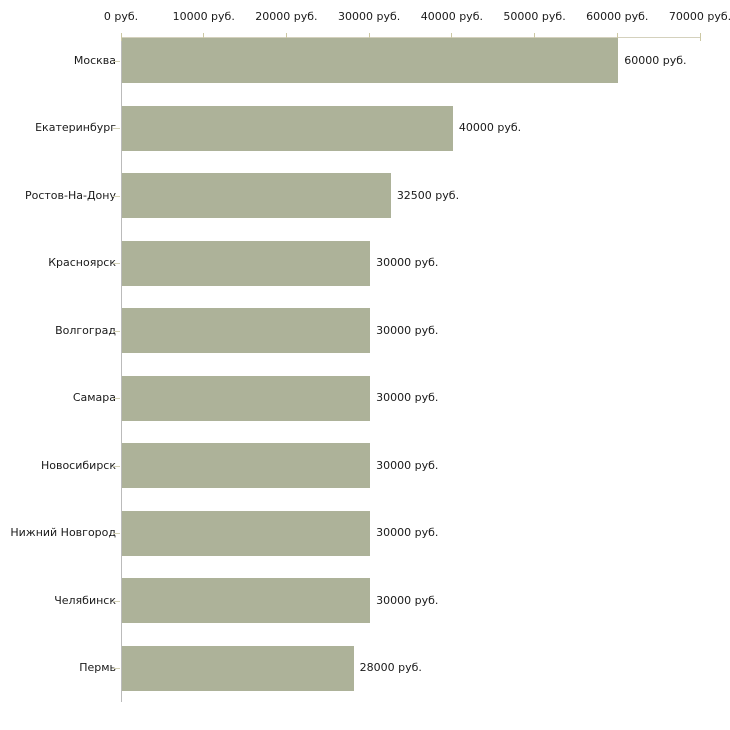  What do you see at coordinates (451, 16) in the screenshot?
I see `x-axis-tick-label: 40000 руб.` at bounding box center [451, 16].